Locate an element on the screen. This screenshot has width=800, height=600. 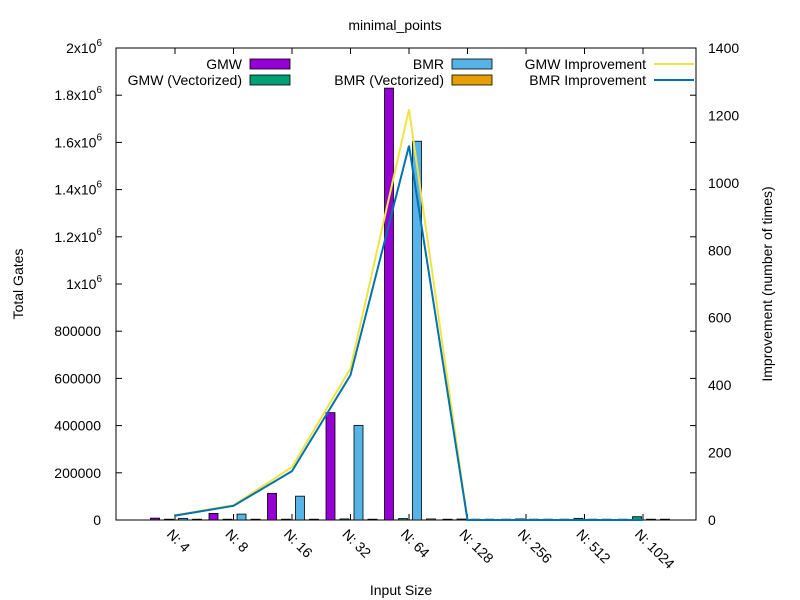
x-tick-label: N: 64 is located at coordinates (415, 543).